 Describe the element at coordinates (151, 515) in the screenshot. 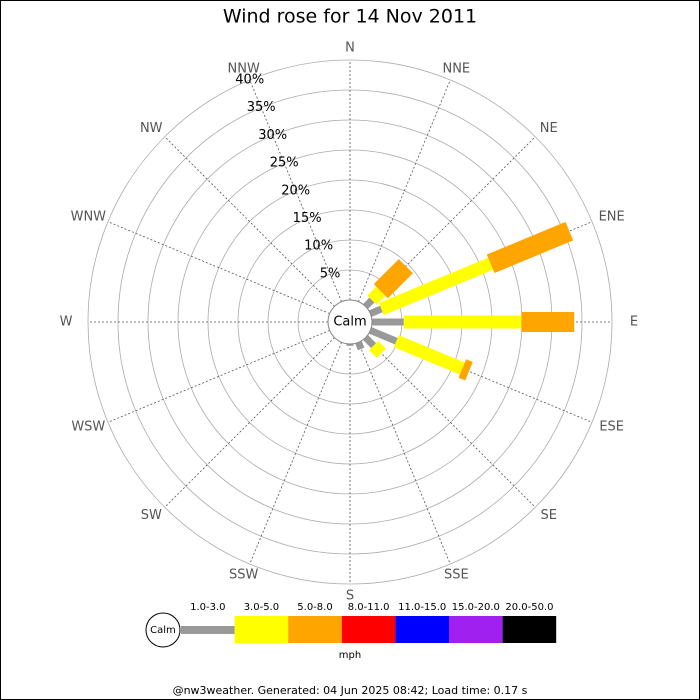

I see `direction-label: SW` at that location.